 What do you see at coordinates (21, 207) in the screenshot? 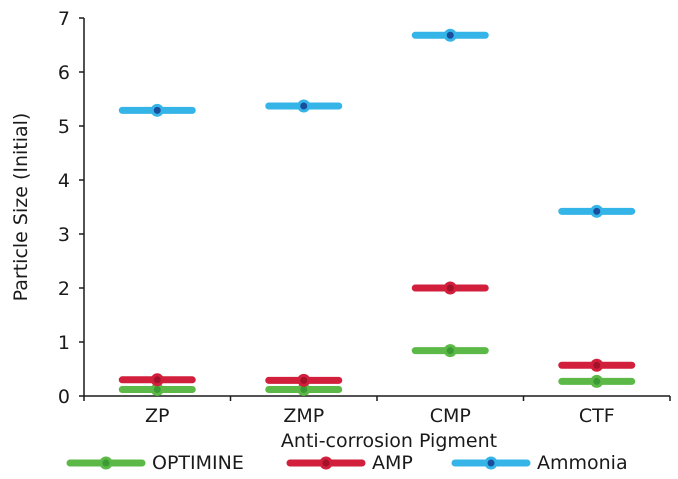
I see `y-axis-title: Particle Size (Initial)` at bounding box center [21, 207].